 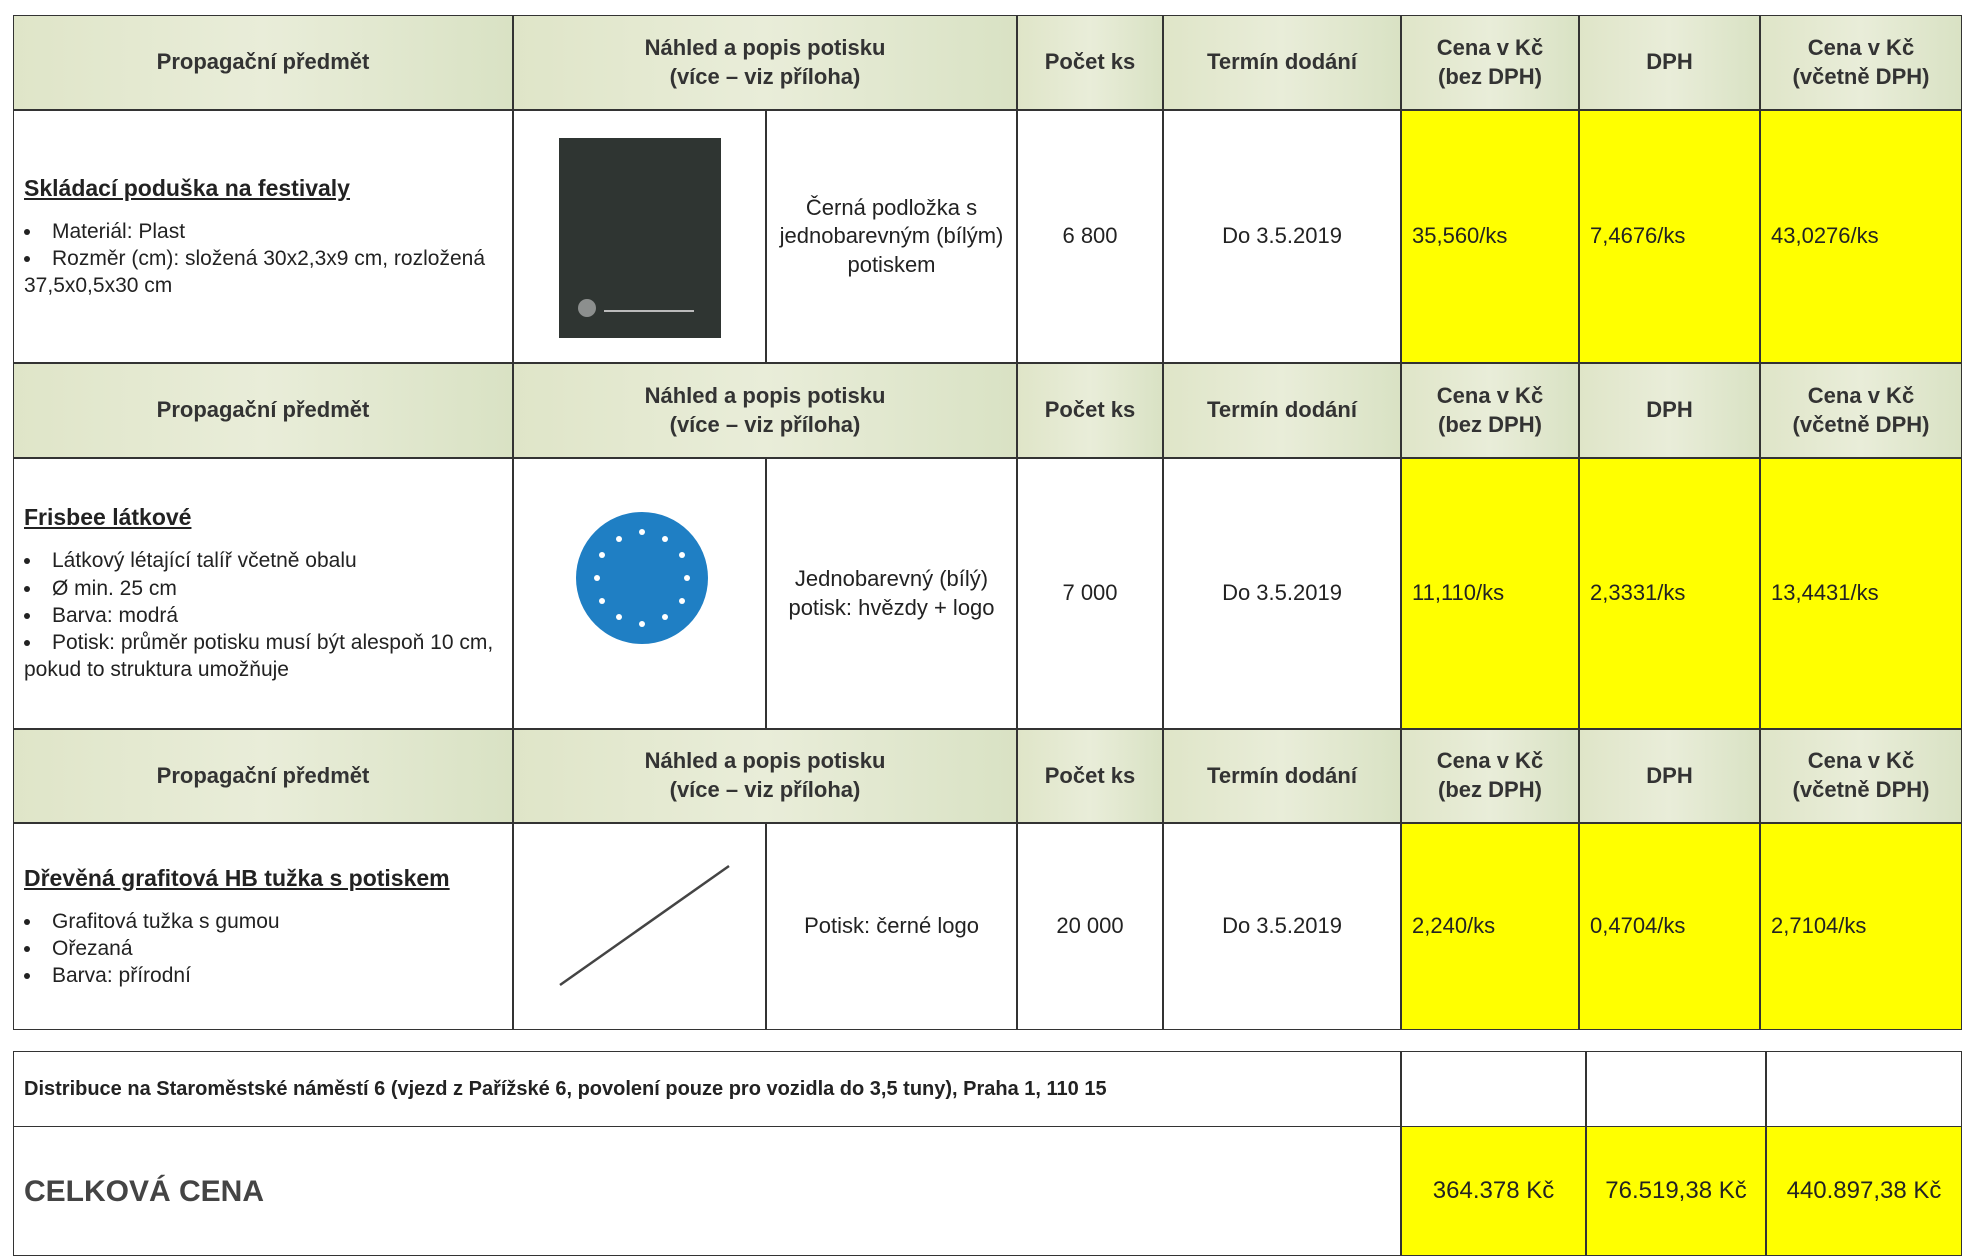 I want to click on price: 2,240/ks, so click(x=1454, y=926).